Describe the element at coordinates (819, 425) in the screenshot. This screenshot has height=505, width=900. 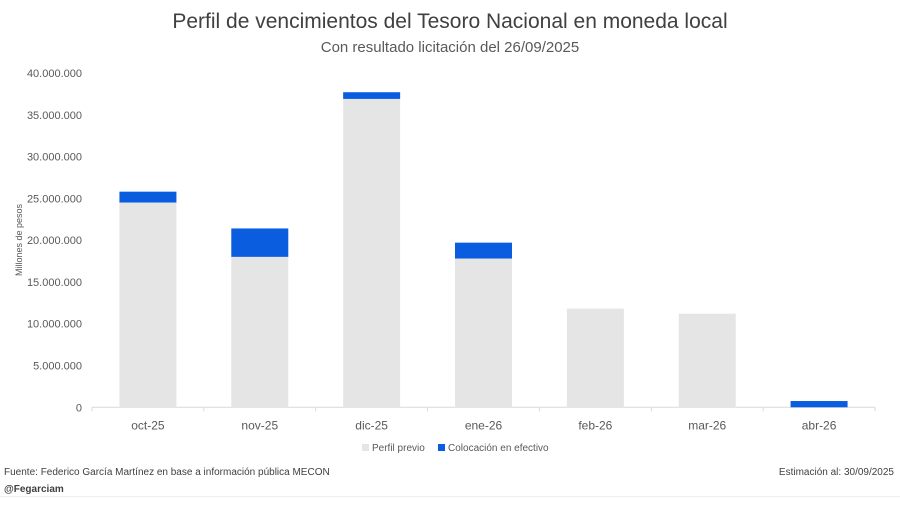
I see `x-tick-label: abr-26` at that location.